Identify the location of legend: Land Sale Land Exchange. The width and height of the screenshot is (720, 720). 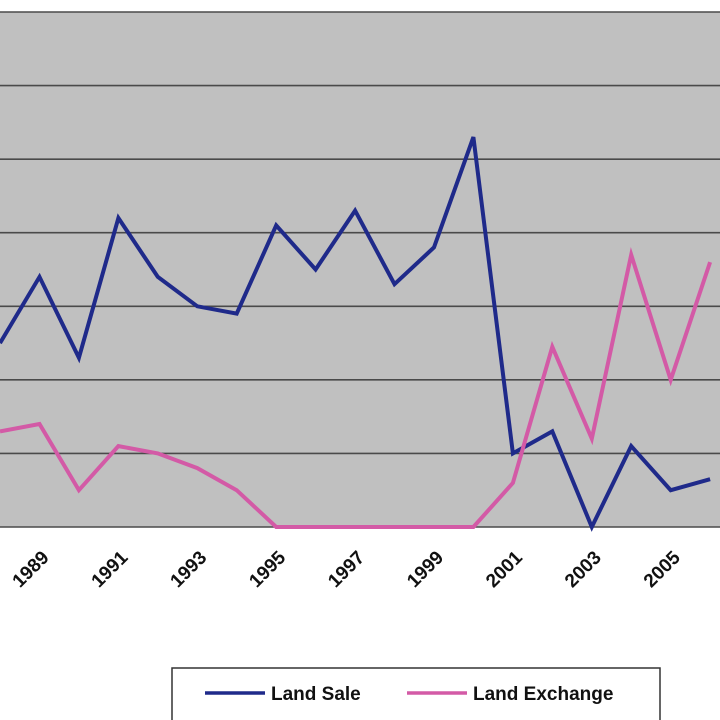
(416, 693).